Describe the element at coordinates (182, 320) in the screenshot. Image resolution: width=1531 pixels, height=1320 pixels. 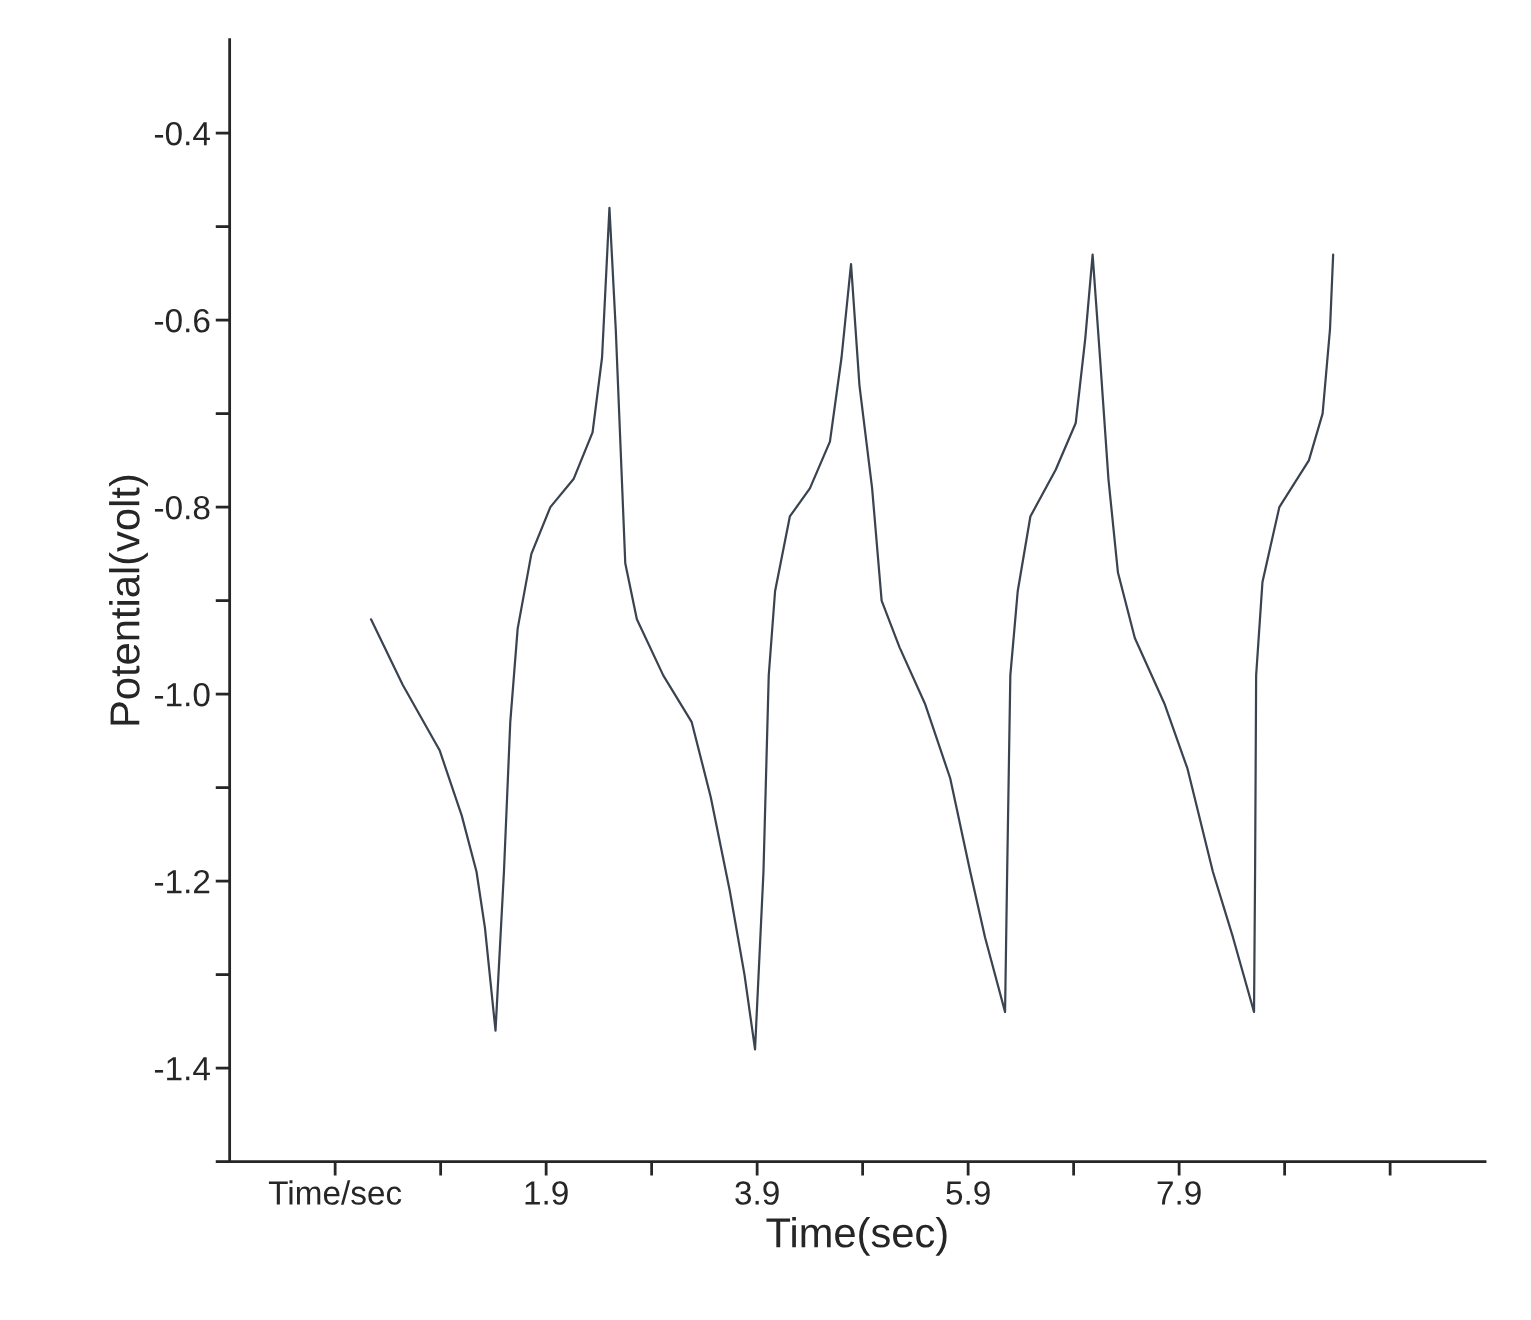
I see `y-tick-label: -0.6` at that location.